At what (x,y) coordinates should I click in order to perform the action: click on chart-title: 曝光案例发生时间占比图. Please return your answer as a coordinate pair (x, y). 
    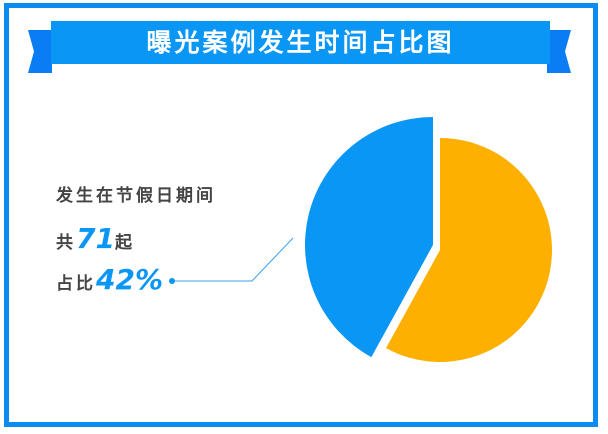
    Looking at the image, I should click on (300, 42).